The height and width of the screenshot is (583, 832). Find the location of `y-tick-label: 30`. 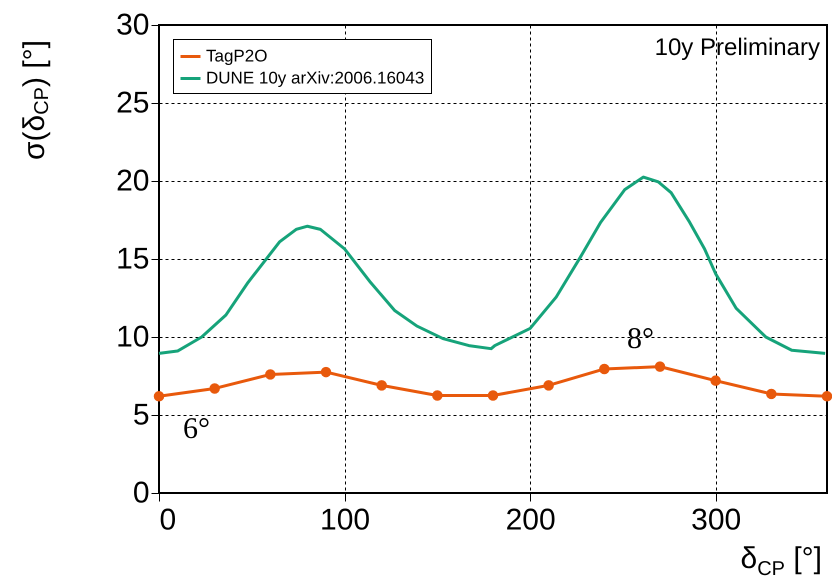

y-tick-label: 30 is located at coordinates (133, 25).